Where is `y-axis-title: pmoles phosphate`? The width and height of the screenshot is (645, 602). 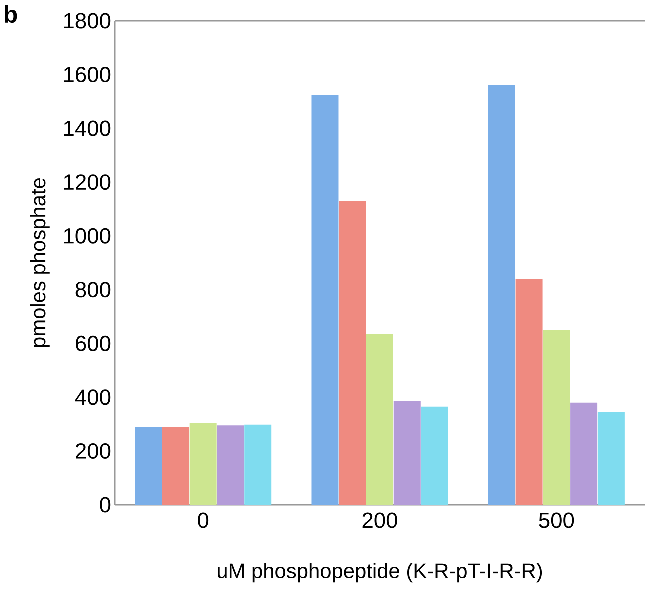 y-axis-title: pmoles phosphate is located at coordinates (40, 263).